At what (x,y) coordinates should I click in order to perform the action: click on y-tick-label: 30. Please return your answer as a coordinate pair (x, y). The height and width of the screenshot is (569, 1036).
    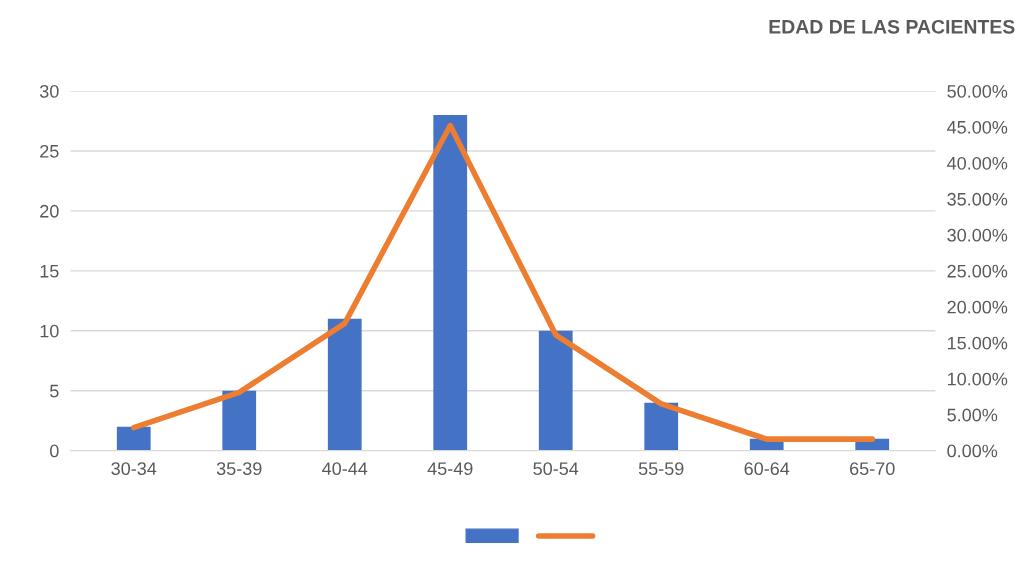
    Looking at the image, I should click on (49, 91).